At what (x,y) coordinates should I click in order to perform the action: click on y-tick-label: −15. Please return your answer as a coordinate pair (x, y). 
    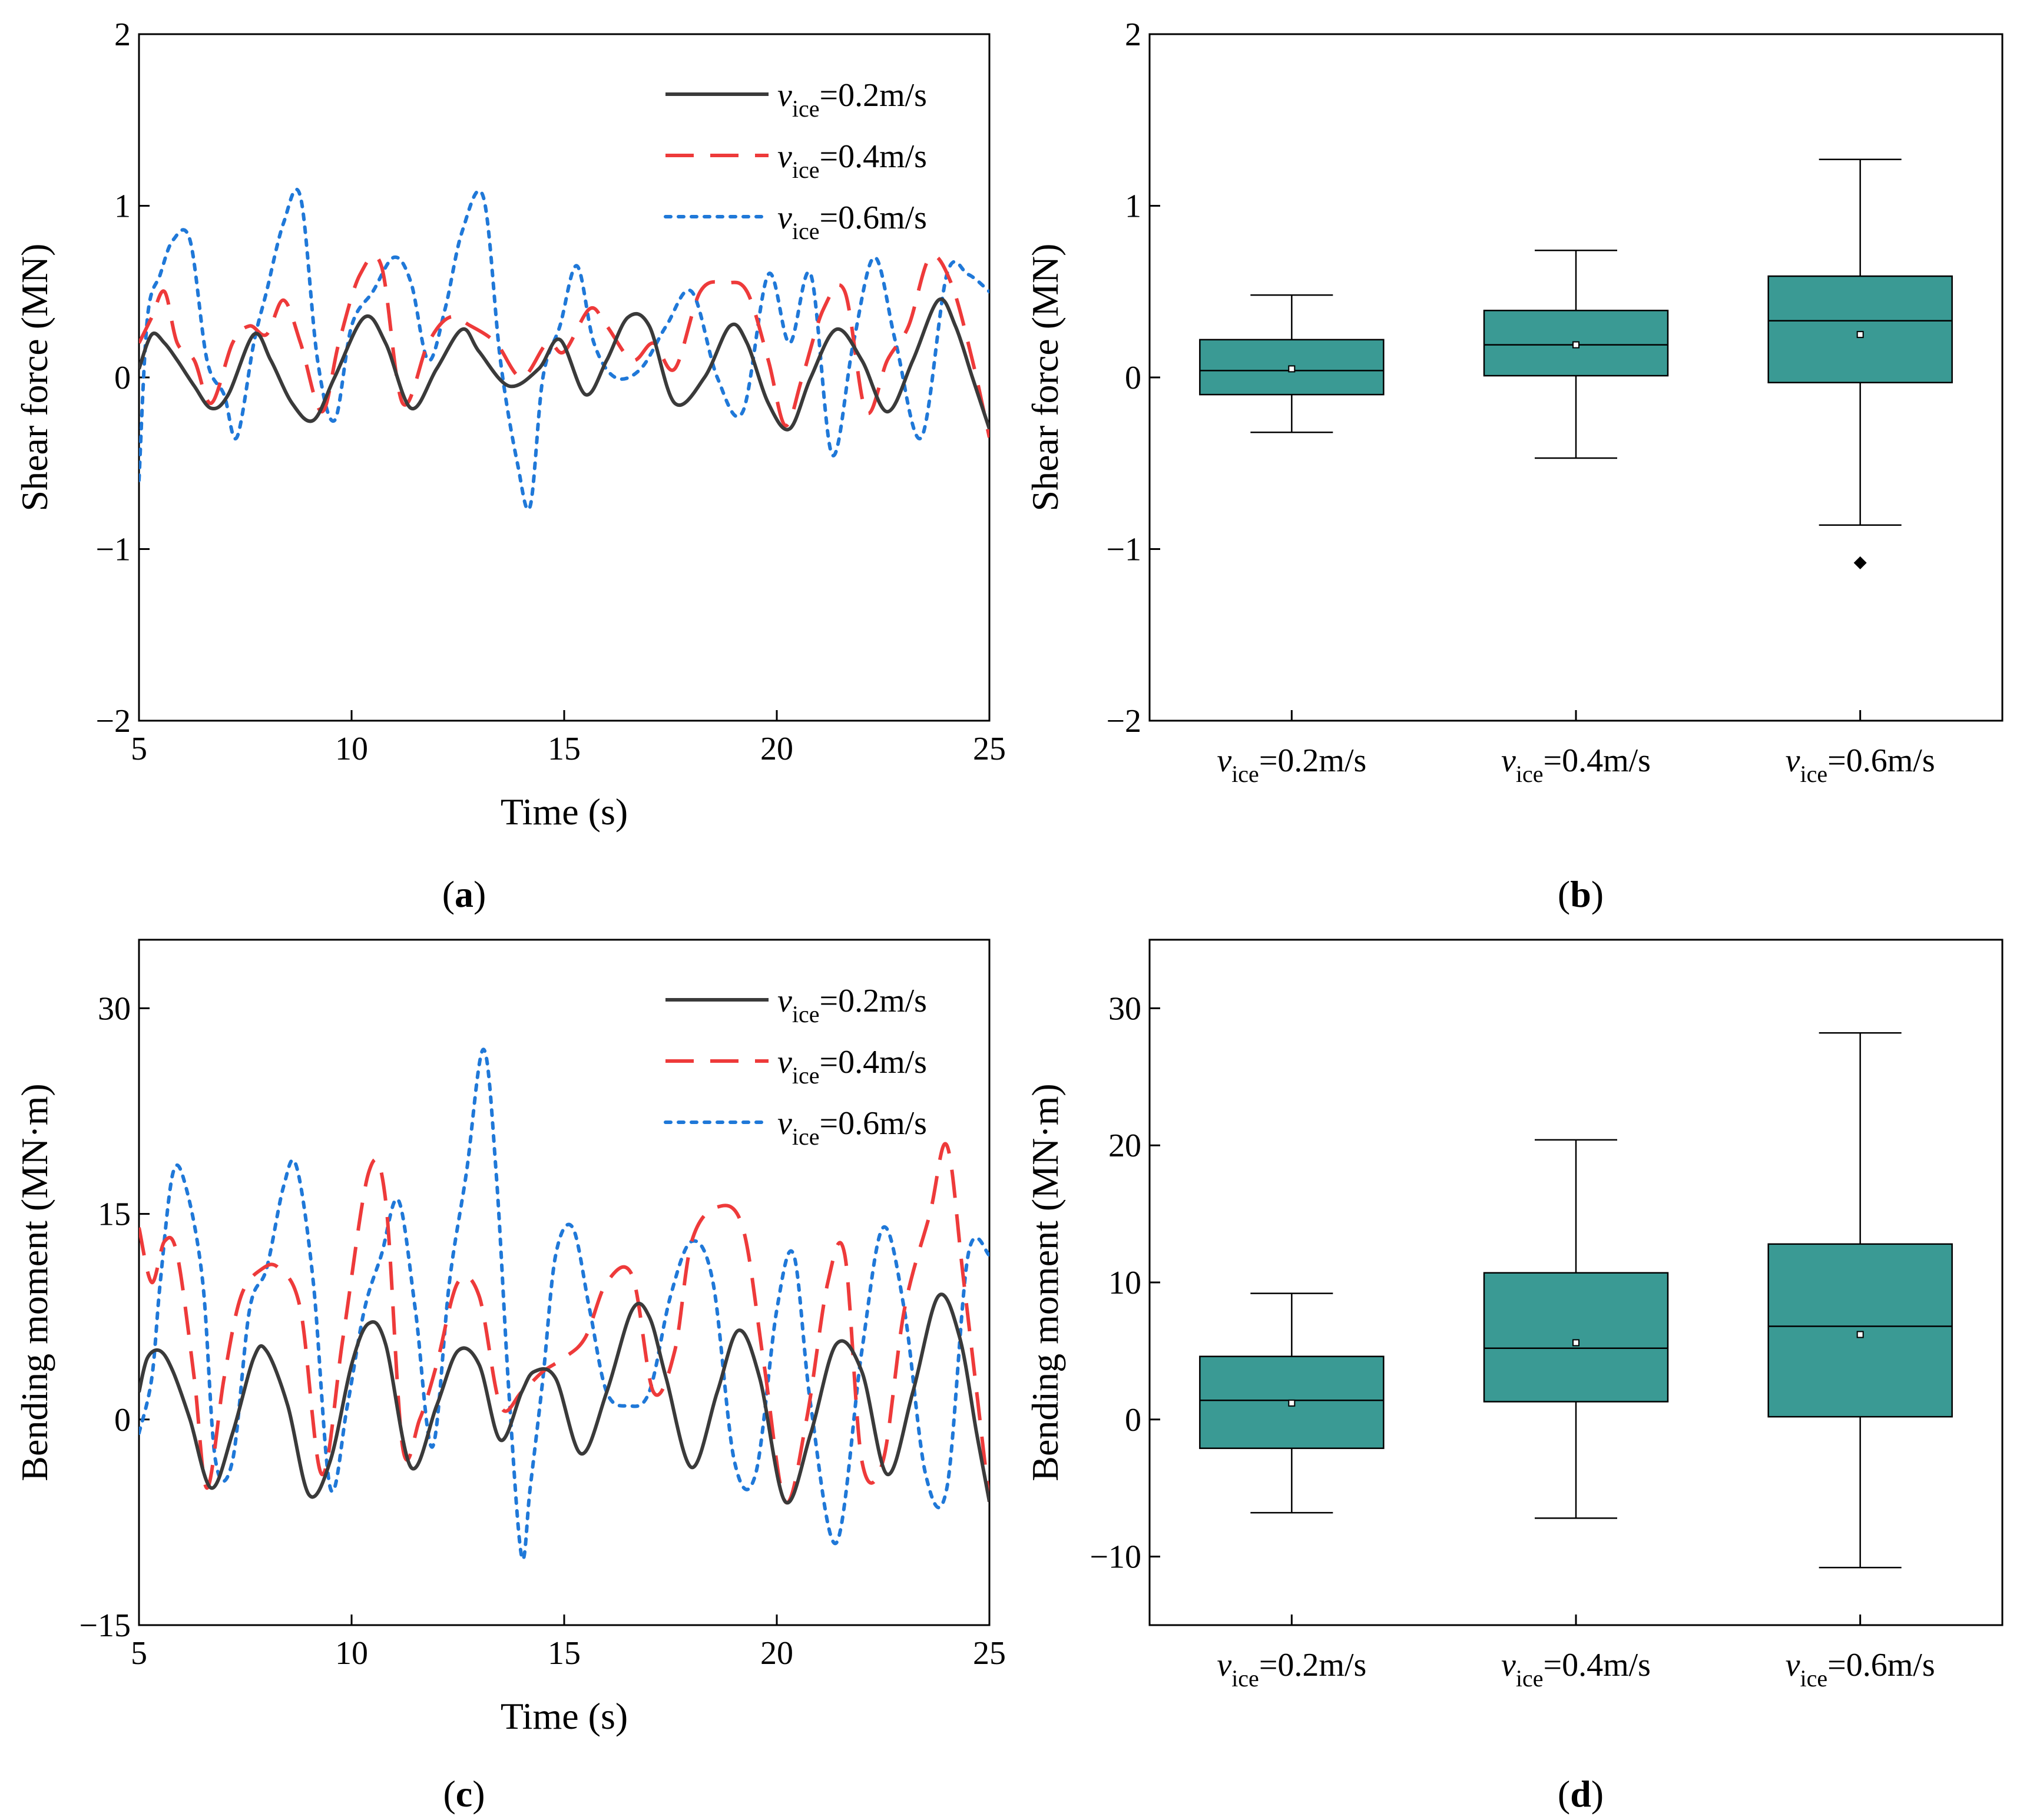
    Looking at the image, I should click on (105, 1625).